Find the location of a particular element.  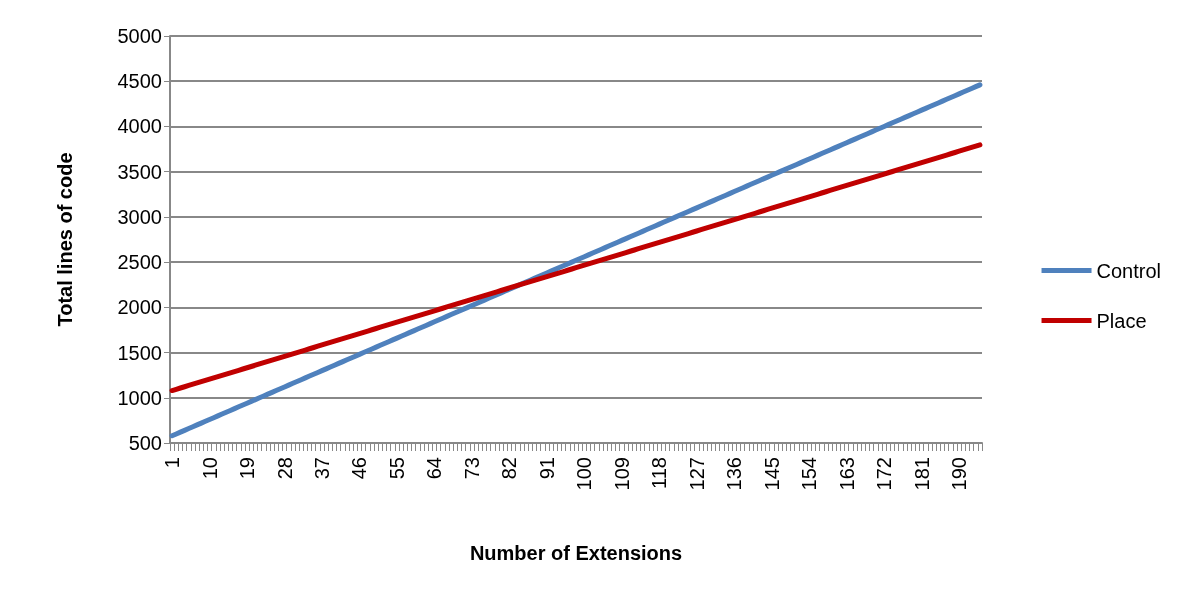

legend-label: Place is located at coordinates (1121, 320).